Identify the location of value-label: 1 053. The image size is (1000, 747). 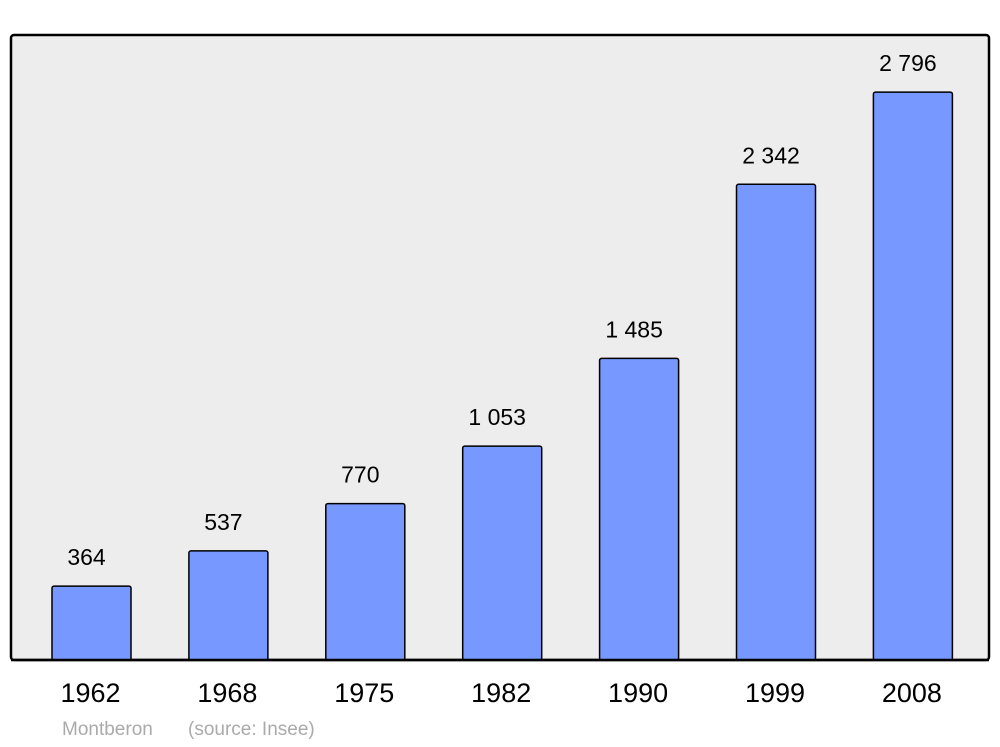
(497, 417).